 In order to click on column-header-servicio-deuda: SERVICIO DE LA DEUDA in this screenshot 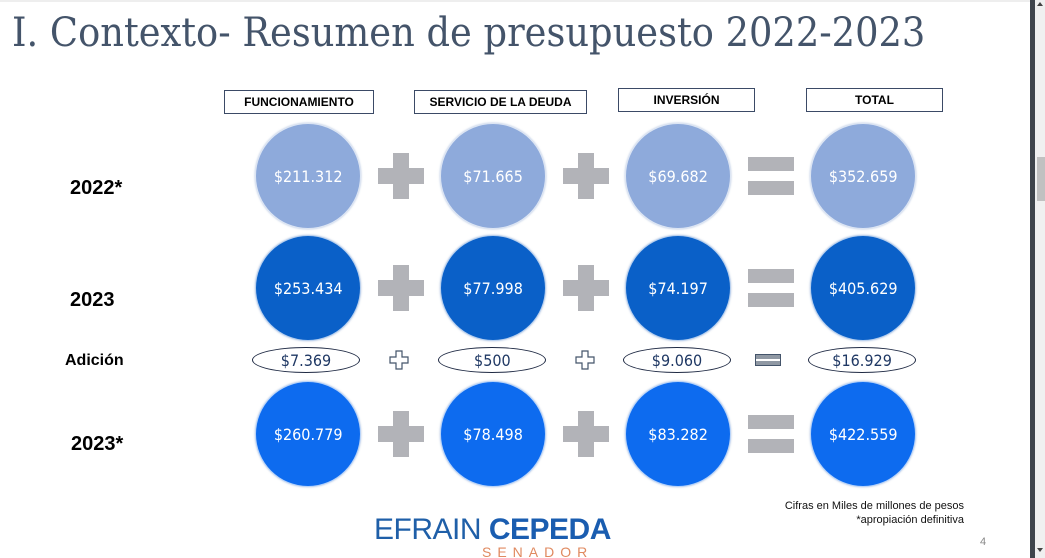, I will do `click(500, 102)`.